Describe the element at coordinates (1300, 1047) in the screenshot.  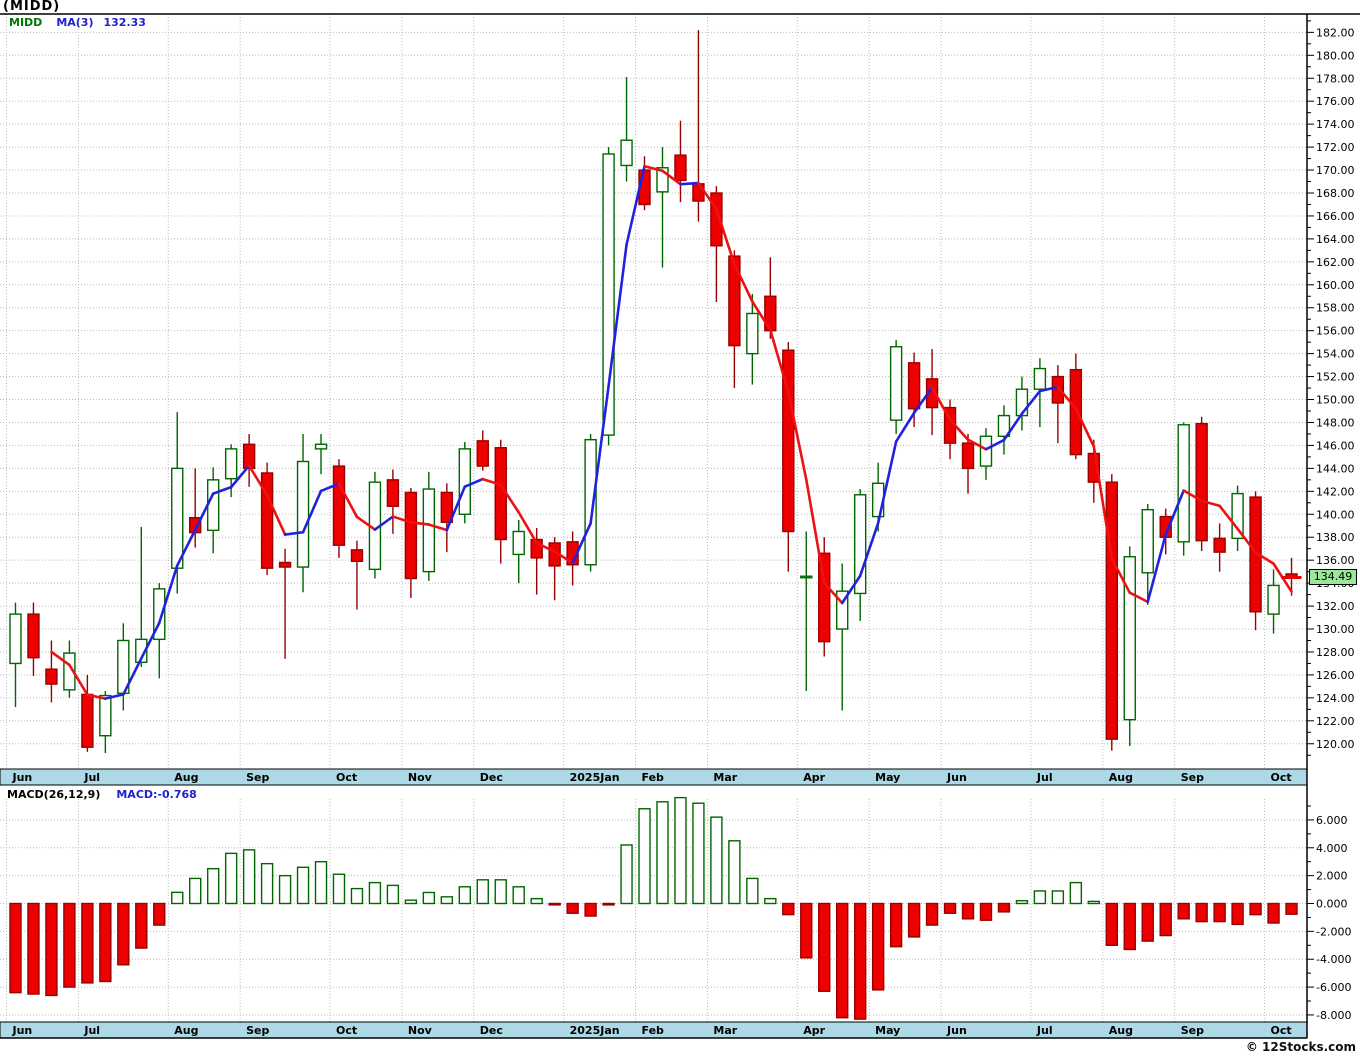
I see `watermark: © 12Stocks.com` at that location.